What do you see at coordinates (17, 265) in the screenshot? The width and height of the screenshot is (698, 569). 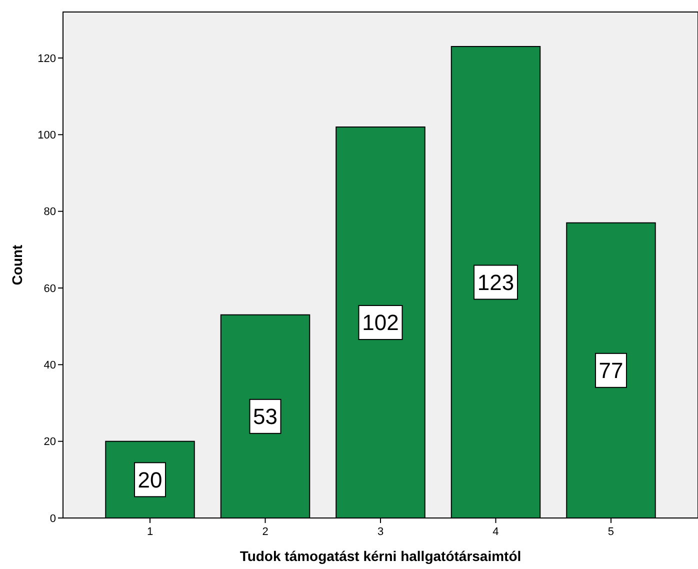 I see `y-axis-title: Count` at bounding box center [17, 265].